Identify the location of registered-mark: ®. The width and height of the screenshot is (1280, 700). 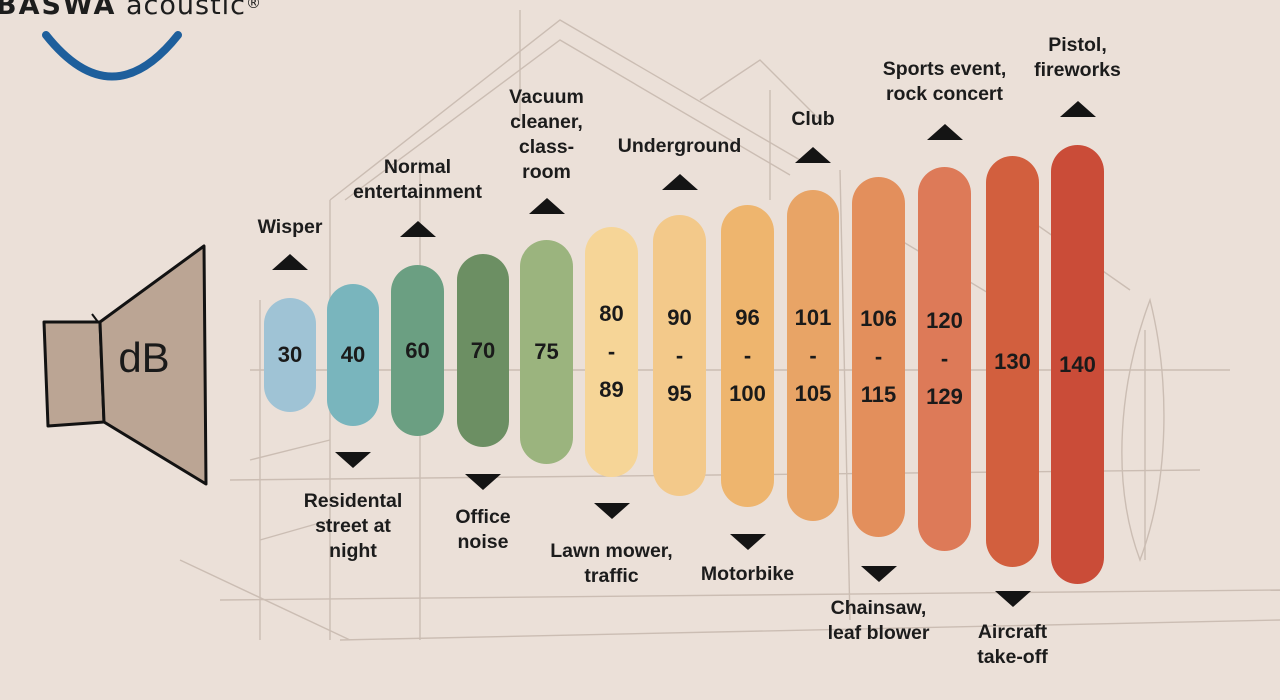
(254, 6).